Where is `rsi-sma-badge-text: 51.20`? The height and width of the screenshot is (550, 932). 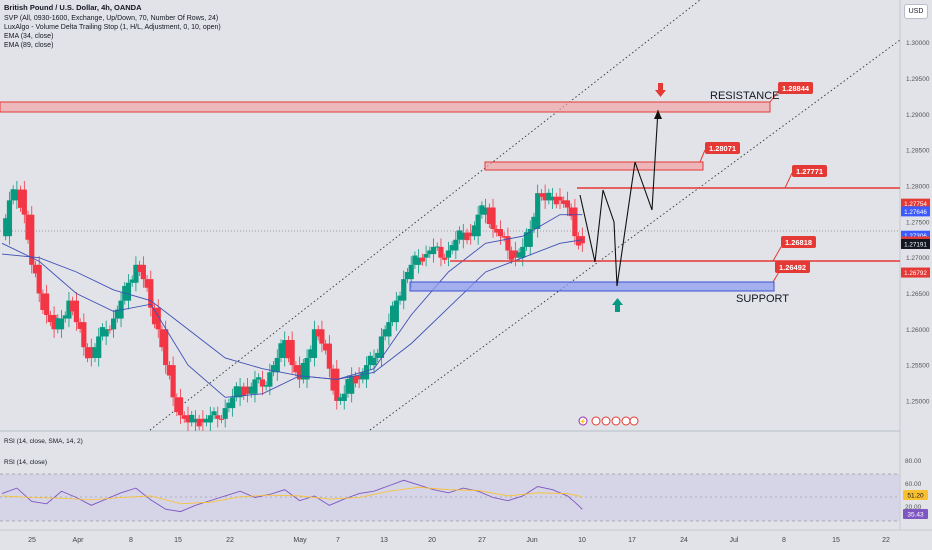 rsi-sma-badge-text: 51.20 is located at coordinates (915, 496).